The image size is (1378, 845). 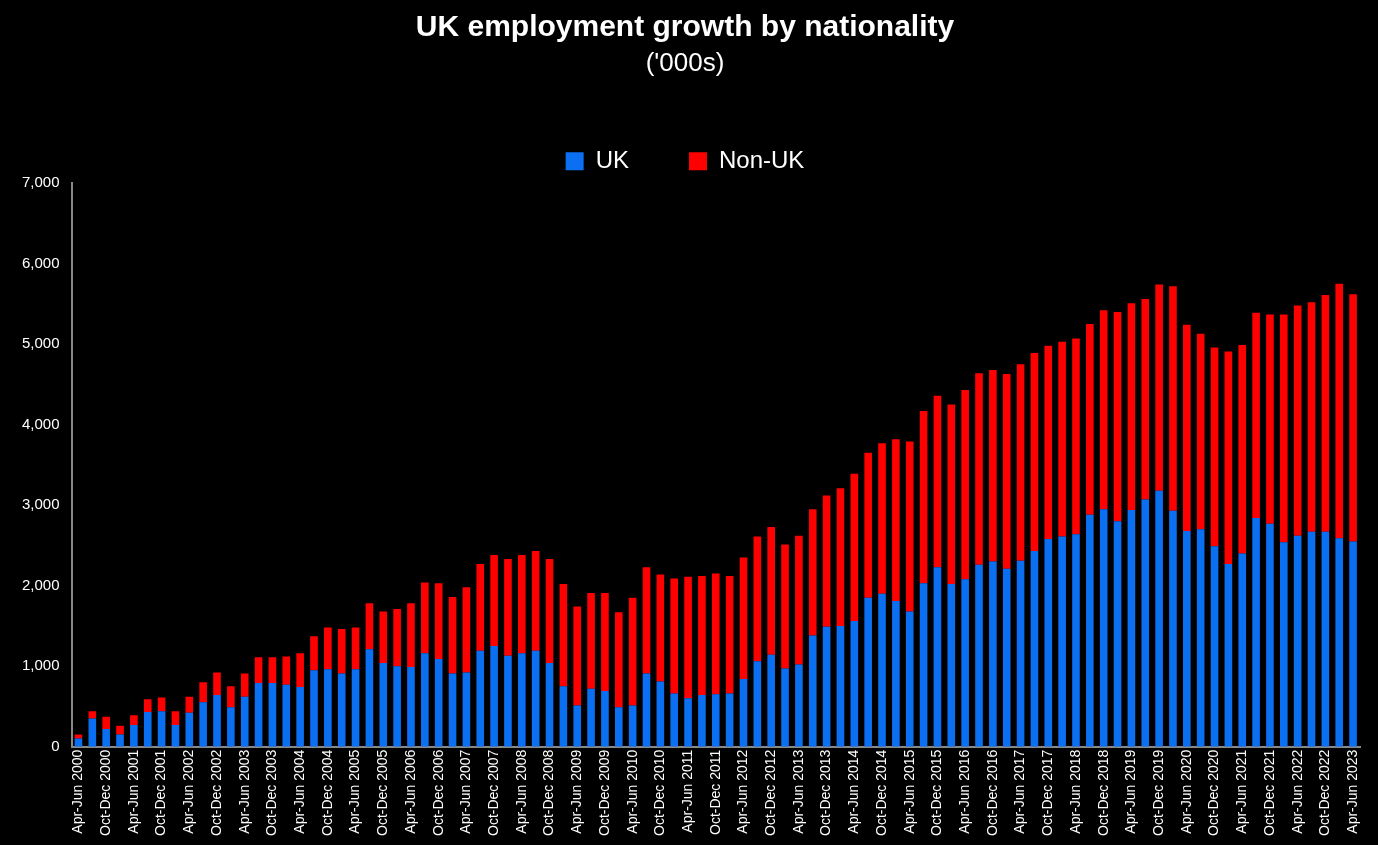 What do you see at coordinates (770, 792) in the screenshot?
I see `x-tick-label: Oct-Dec 2012` at bounding box center [770, 792].